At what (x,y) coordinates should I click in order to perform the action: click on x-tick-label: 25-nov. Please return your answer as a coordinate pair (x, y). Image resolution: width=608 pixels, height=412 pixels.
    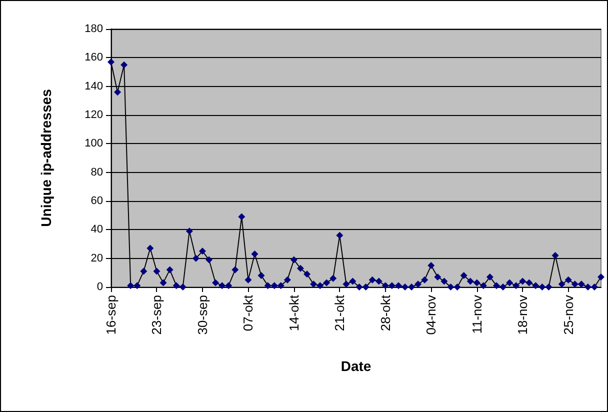
    Looking at the image, I should click on (568, 314).